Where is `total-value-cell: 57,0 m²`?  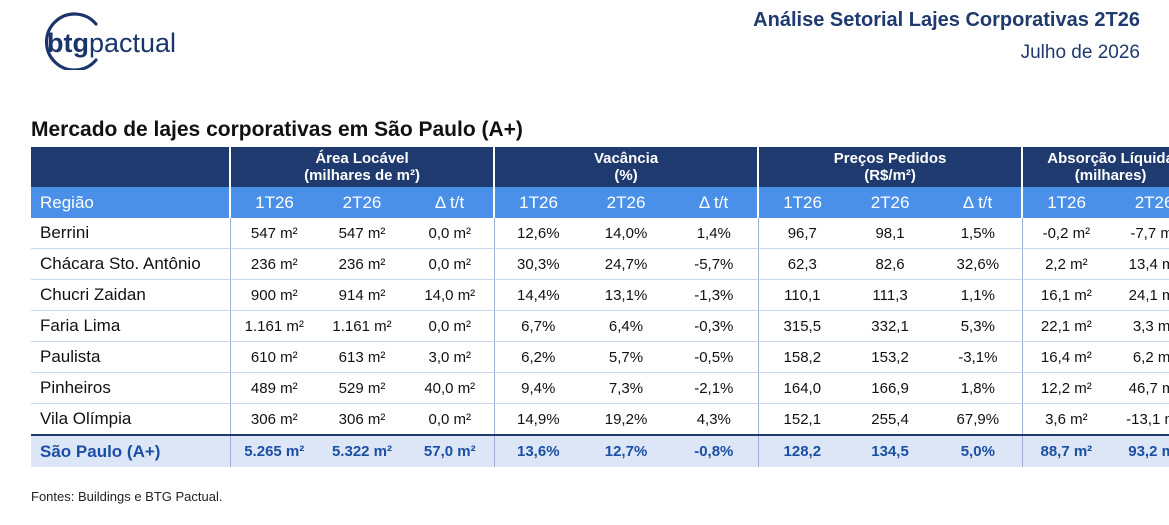
total-value-cell: 57,0 m² is located at coordinates (450, 450).